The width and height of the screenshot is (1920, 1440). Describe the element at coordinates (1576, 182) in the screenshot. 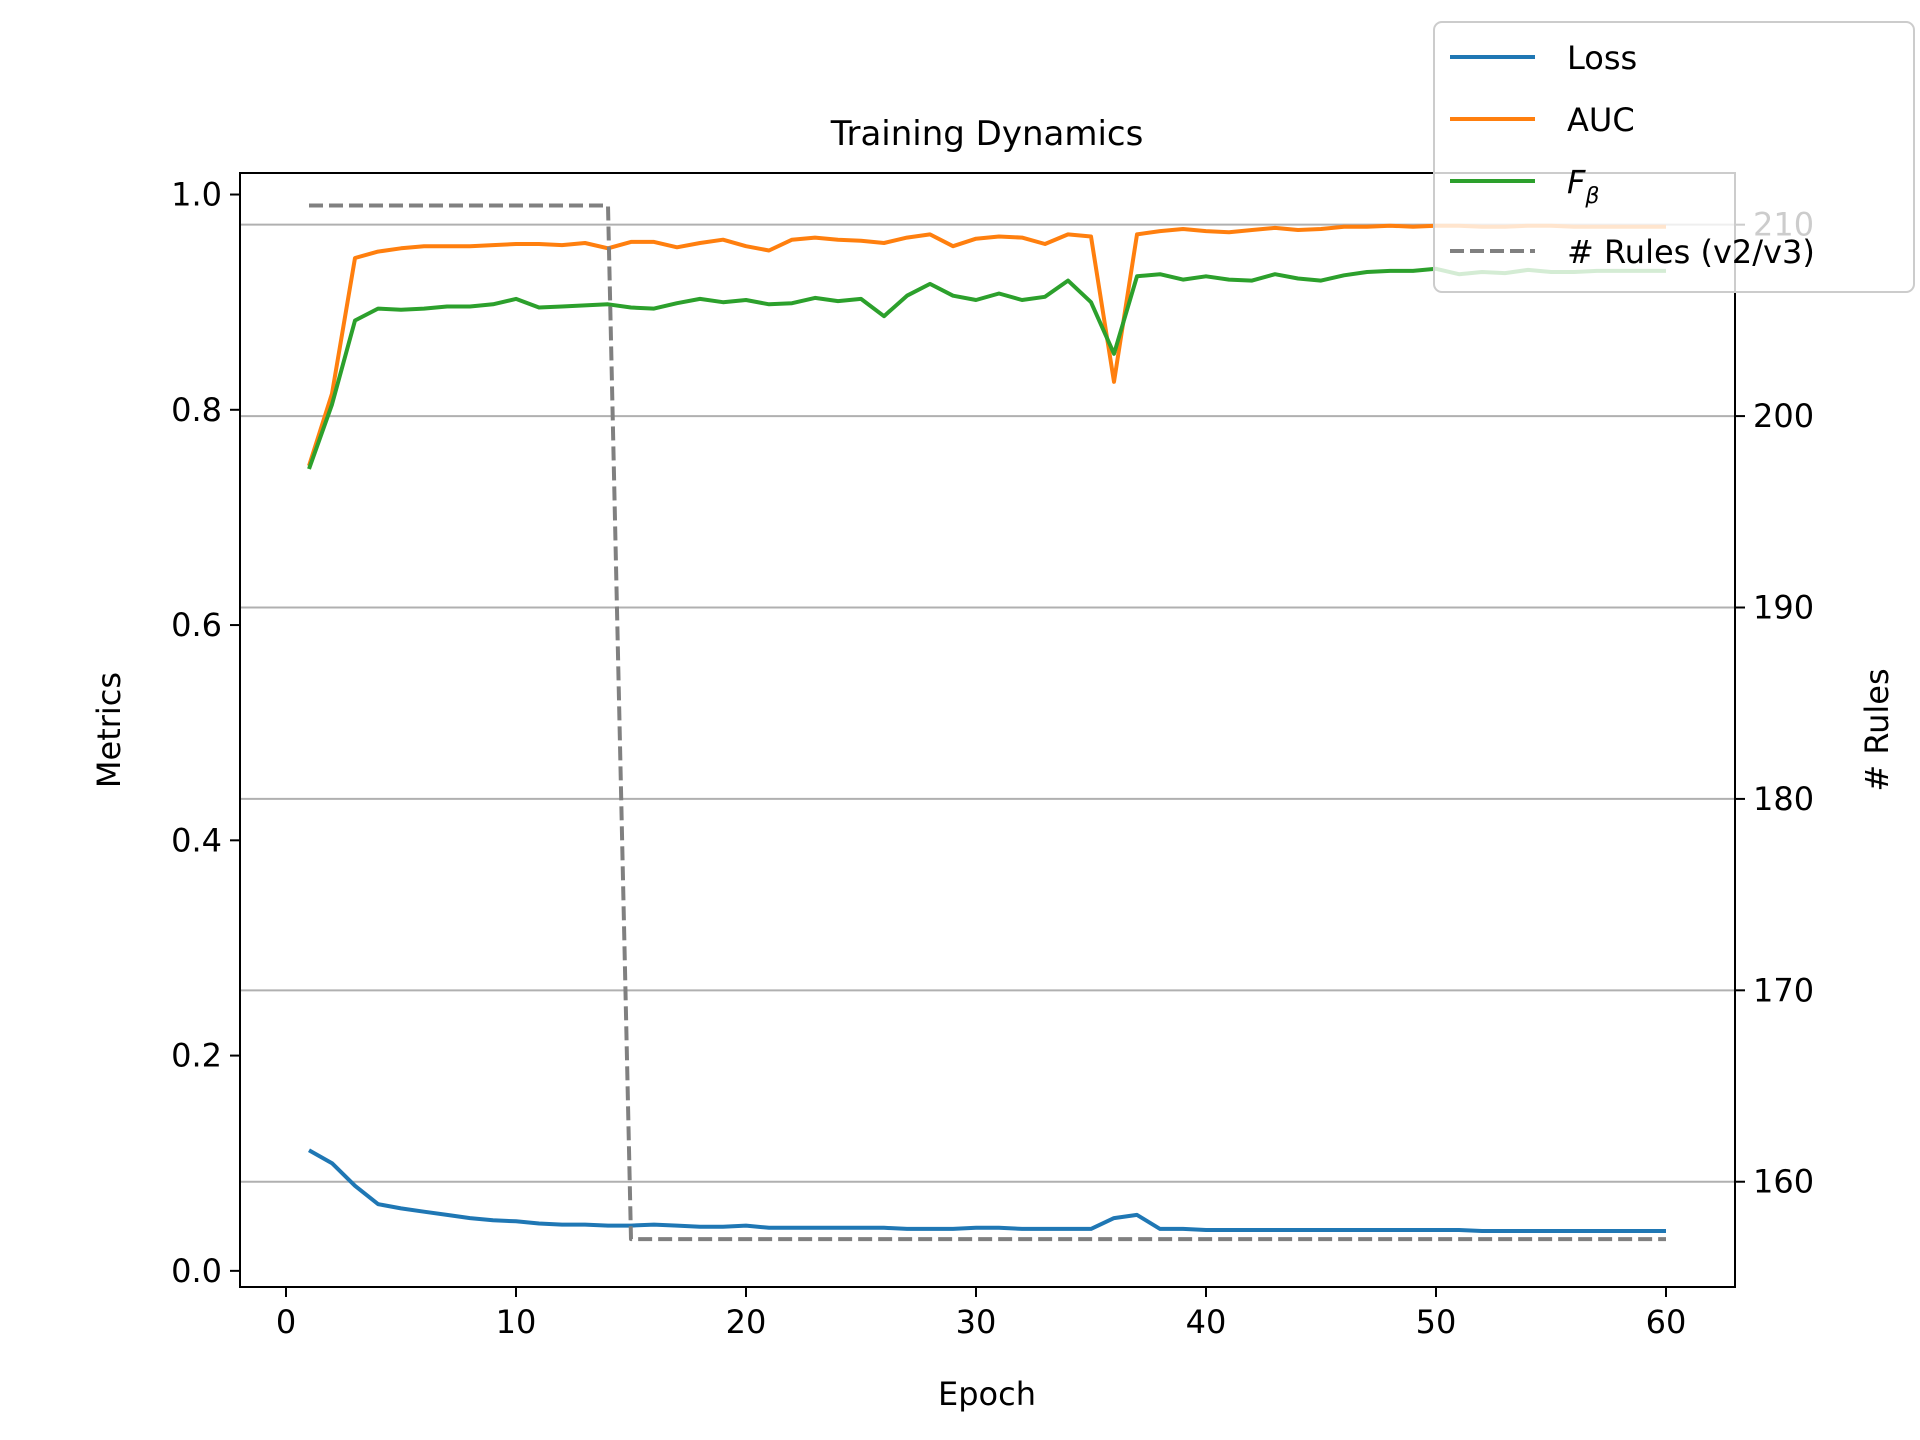

I see `legend-label-fbeta-main: F` at that location.